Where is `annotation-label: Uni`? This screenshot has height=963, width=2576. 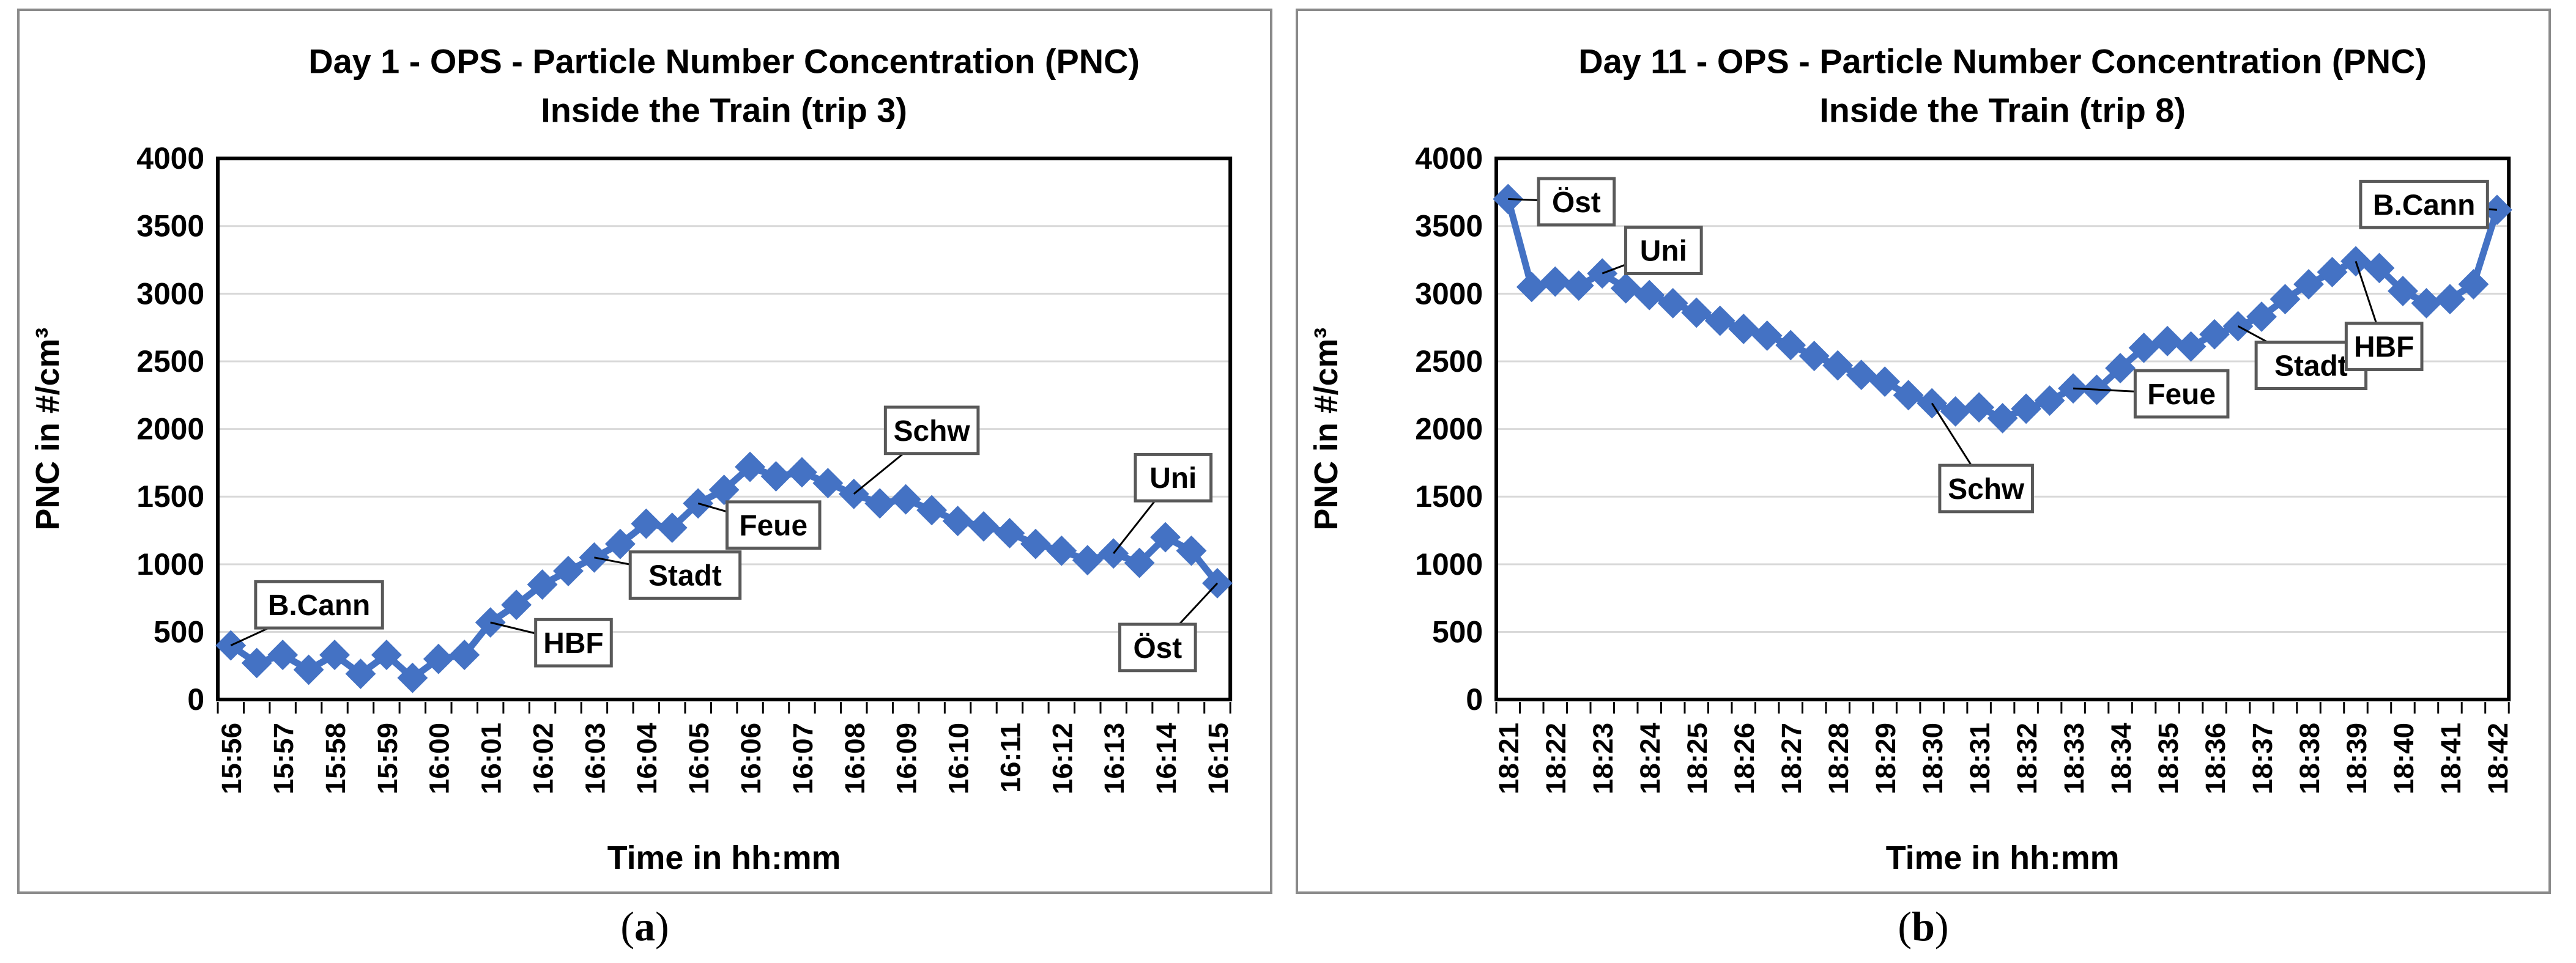 annotation-label: Uni is located at coordinates (1663, 251).